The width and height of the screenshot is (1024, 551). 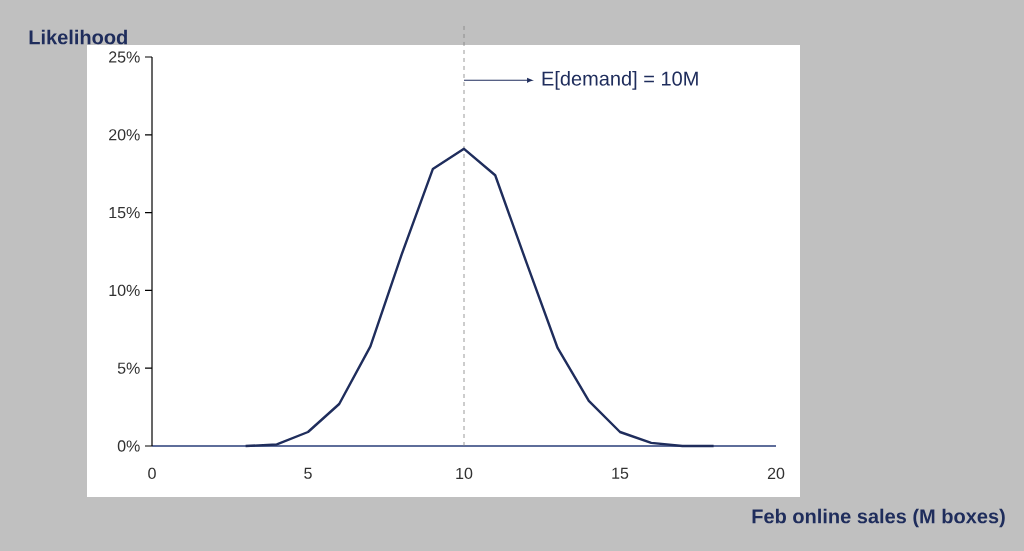 What do you see at coordinates (78, 37) in the screenshot?
I see `y-axis-title: Likelihood` at bounding box center [78, 37].